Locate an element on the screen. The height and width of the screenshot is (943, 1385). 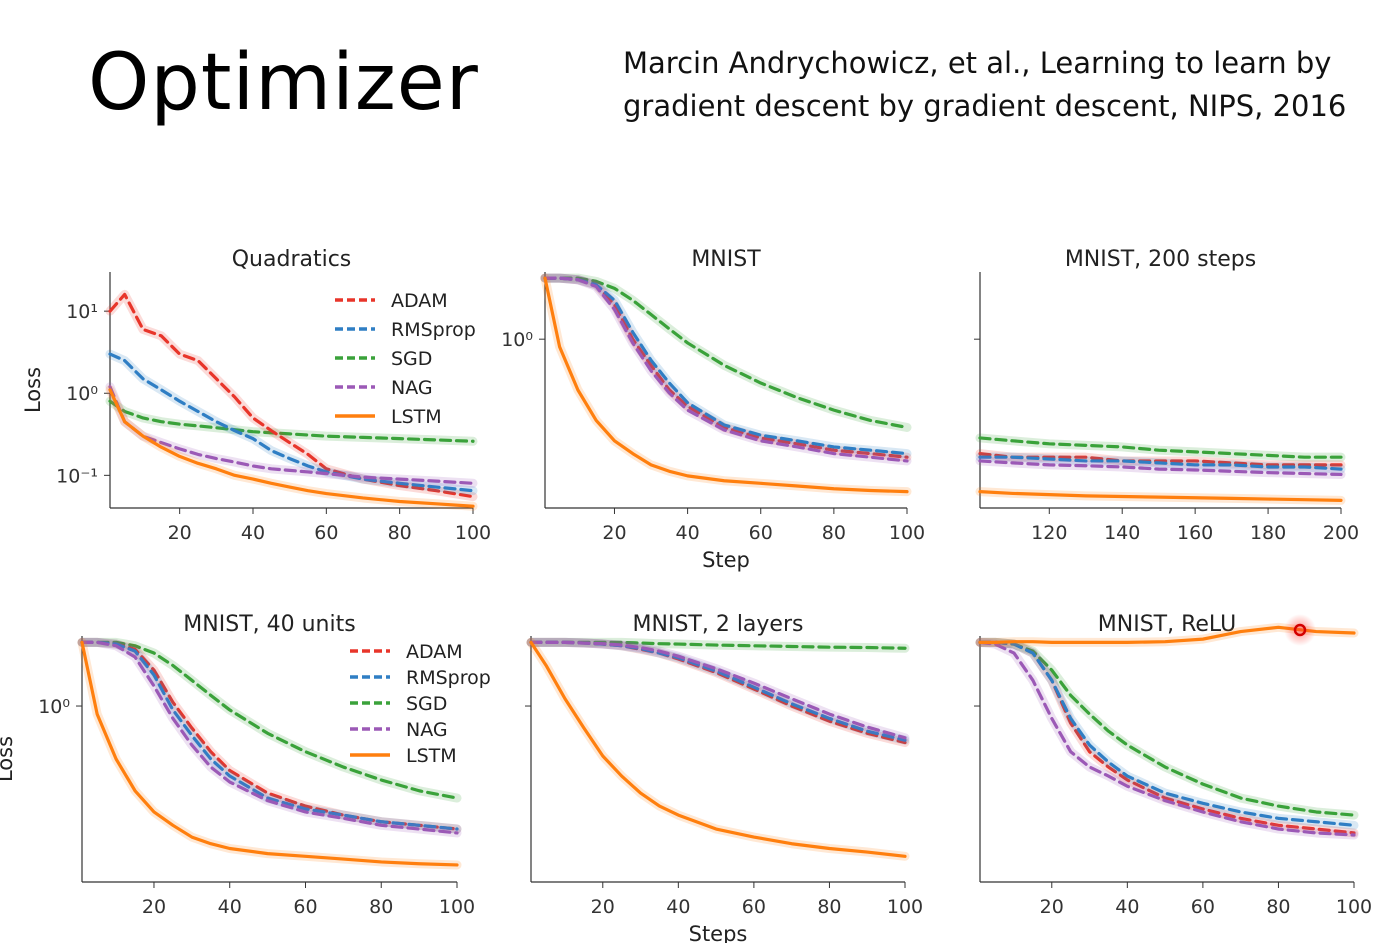
x-tick-label: 160 is located at coordinates (1195, 533).